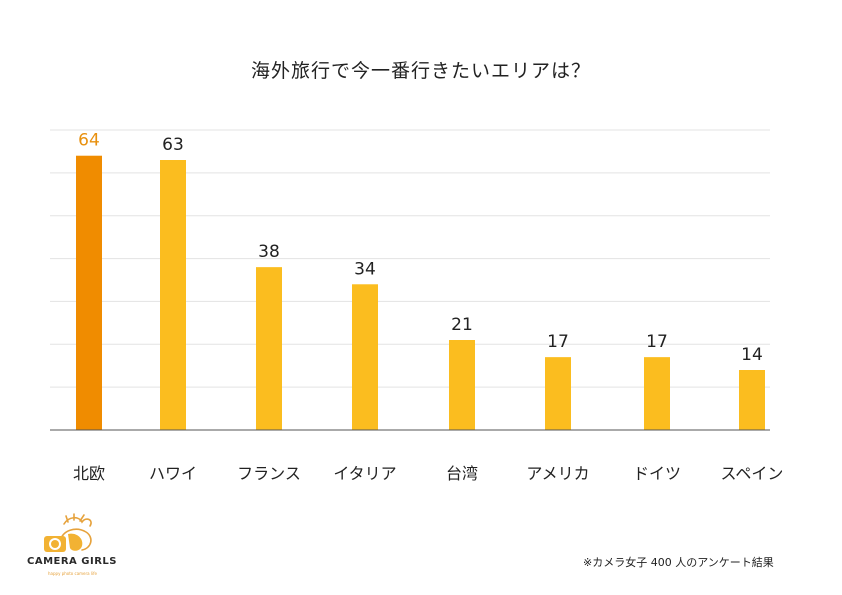  I want to click on value-label: 34, so click(365, 269).